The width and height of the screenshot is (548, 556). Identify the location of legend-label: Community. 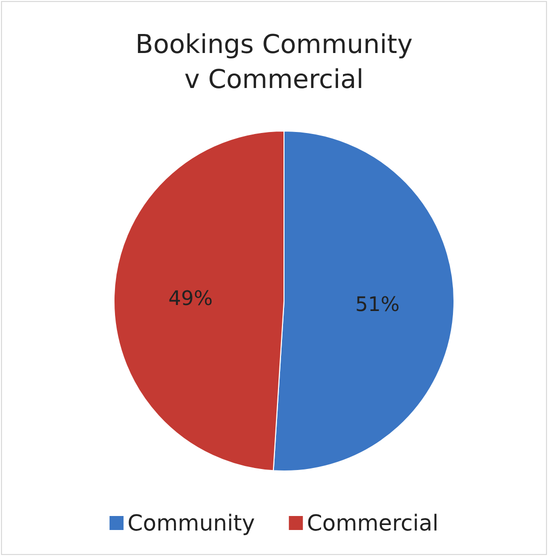
(191, 524).